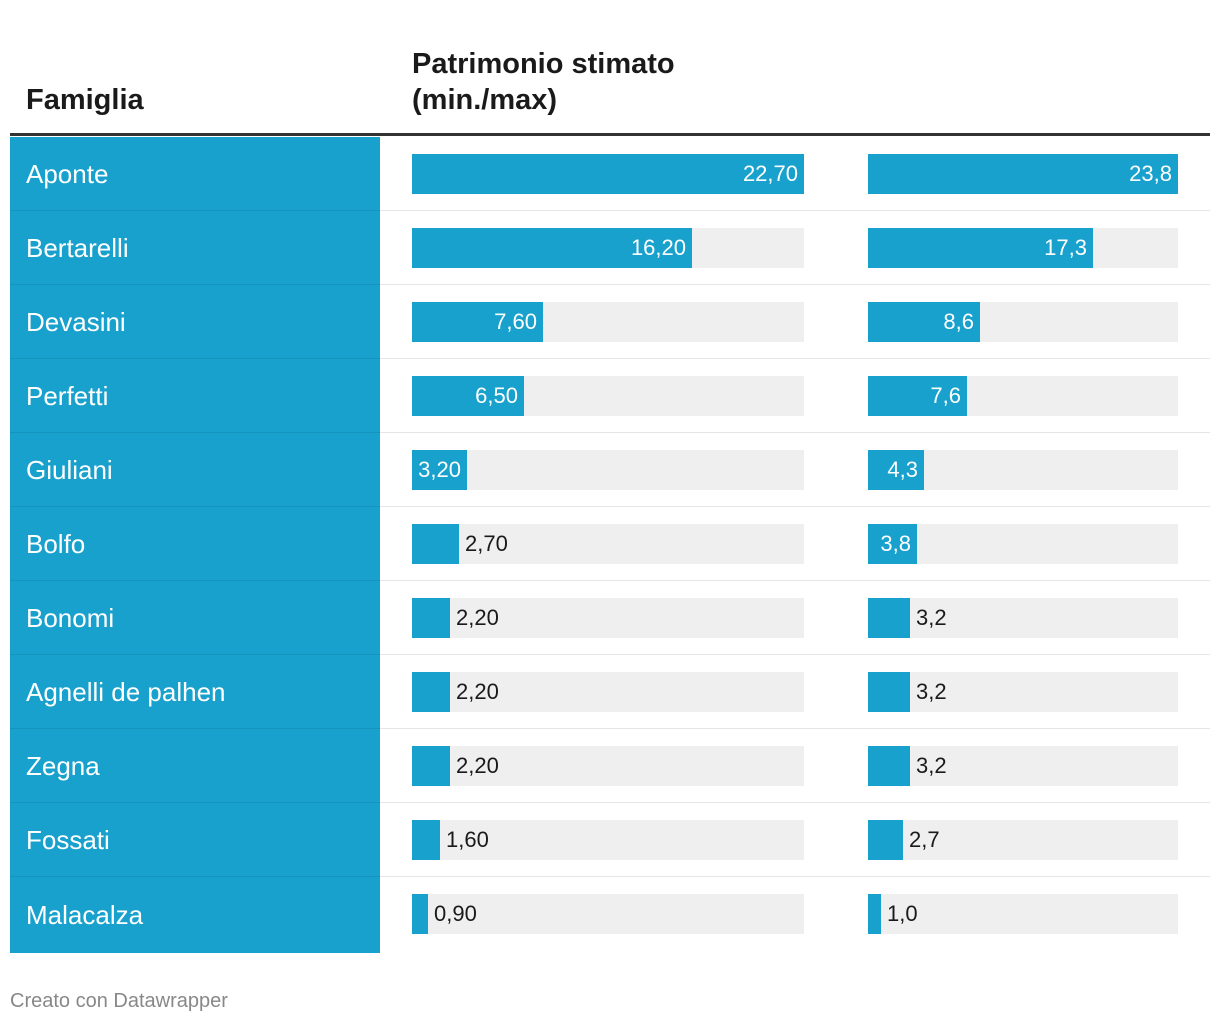  I want to click on table-row: Bonomi 2,20 3,2, so click(610, 618).